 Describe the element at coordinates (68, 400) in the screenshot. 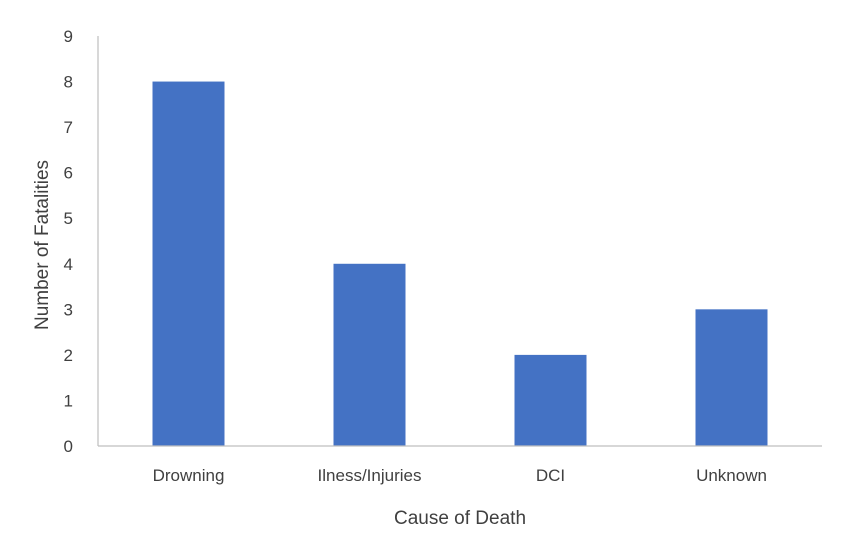

I see `y-tick-label: 1` at that location.